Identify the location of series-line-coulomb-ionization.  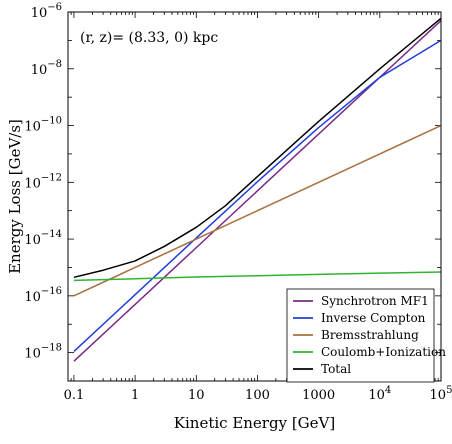
(257, 276).